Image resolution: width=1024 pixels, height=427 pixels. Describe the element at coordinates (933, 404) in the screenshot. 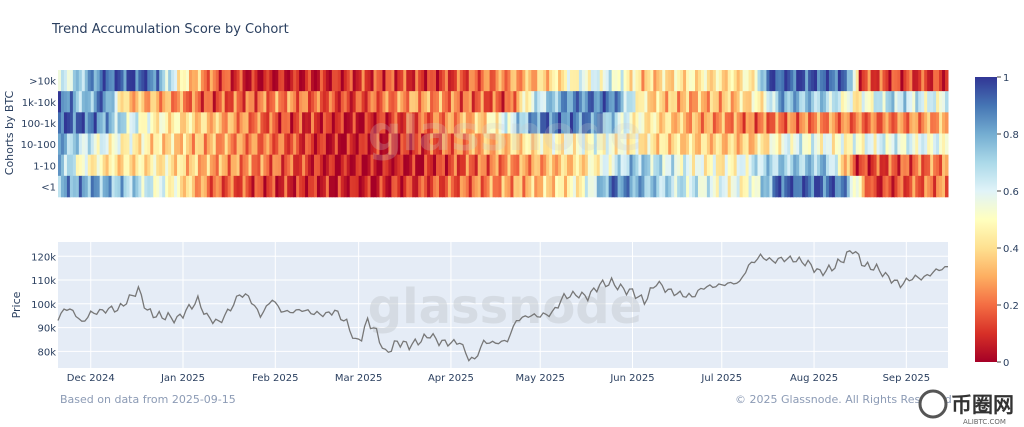

I see `corner-logo-icon` at that location.